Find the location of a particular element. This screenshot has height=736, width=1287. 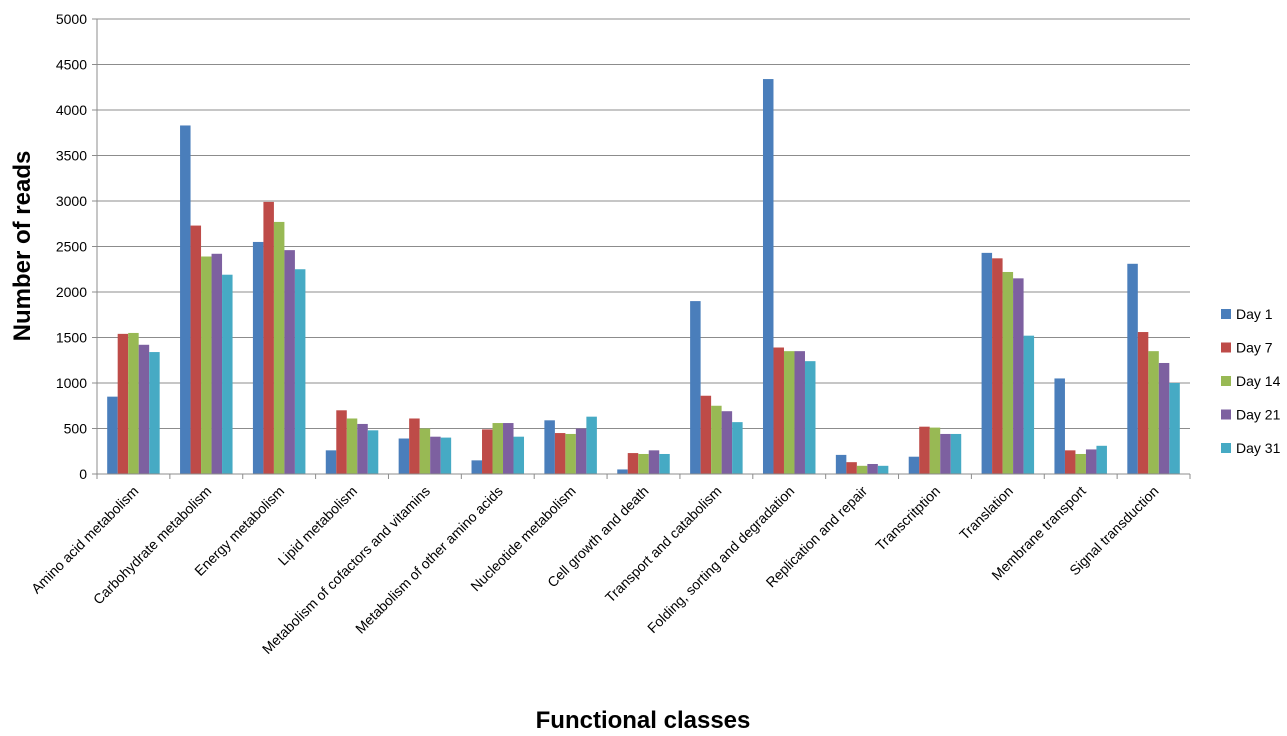

x-tick-label: Translation is located at coordinates (986, 513).